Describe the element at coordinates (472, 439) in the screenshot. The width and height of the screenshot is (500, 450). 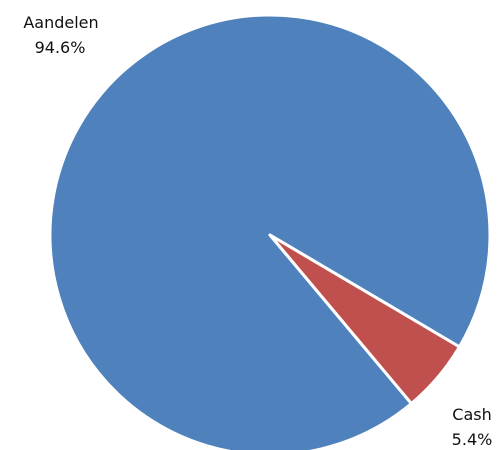
I see `slice-label-cash-percent: 5.4%` at that location.